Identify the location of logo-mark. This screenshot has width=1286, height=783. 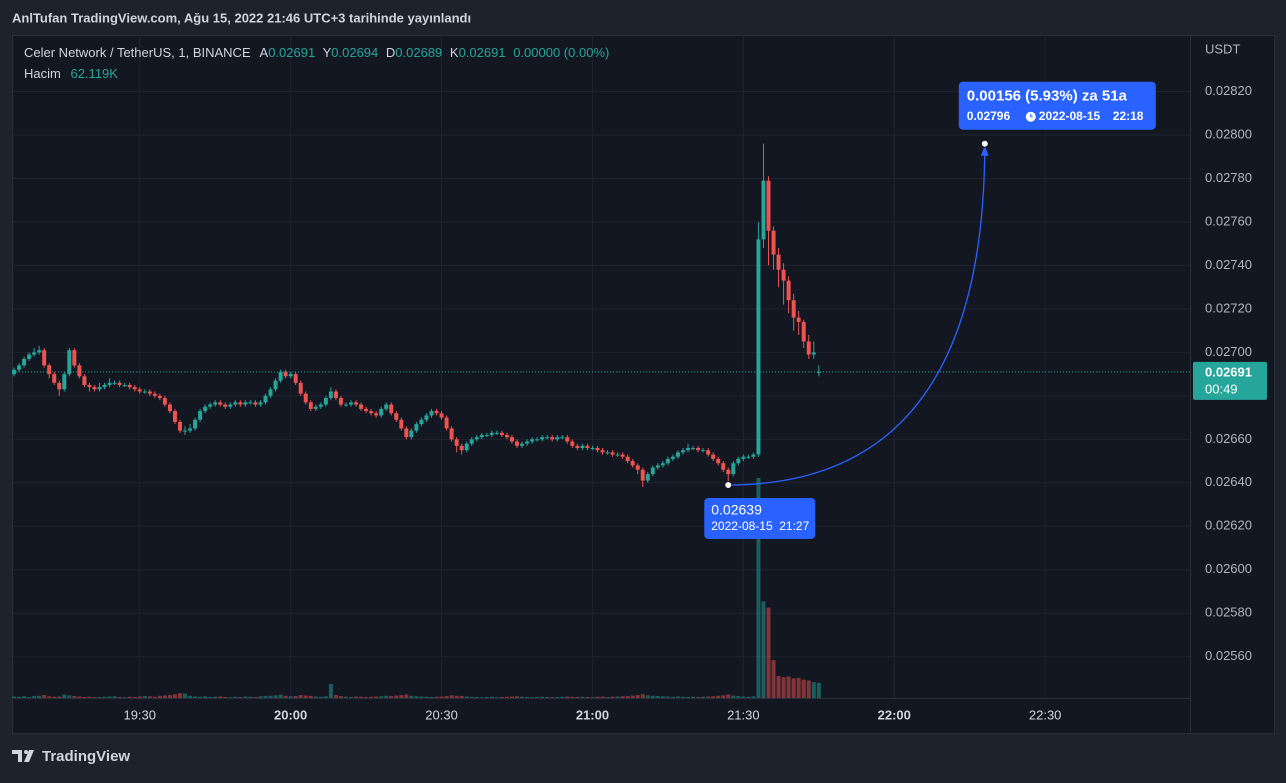
(17, 756).